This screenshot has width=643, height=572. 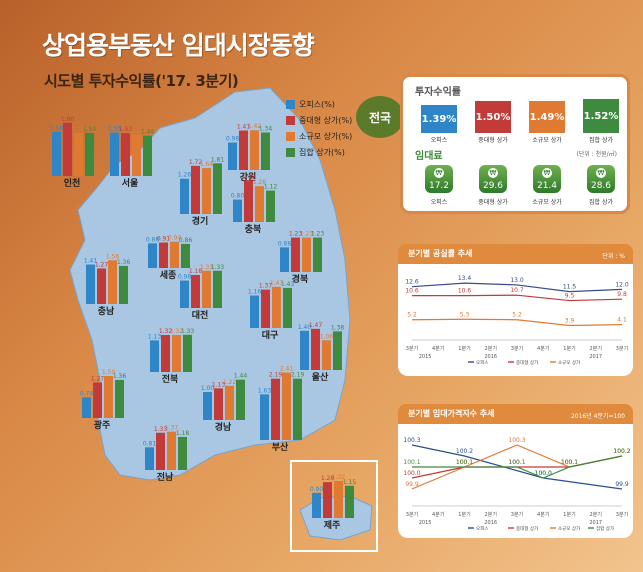 What do you see at coordinates (547, 117) in the screenshot?
I see `yield-small-retail: 1.49%` at bounding box center [547, 117].